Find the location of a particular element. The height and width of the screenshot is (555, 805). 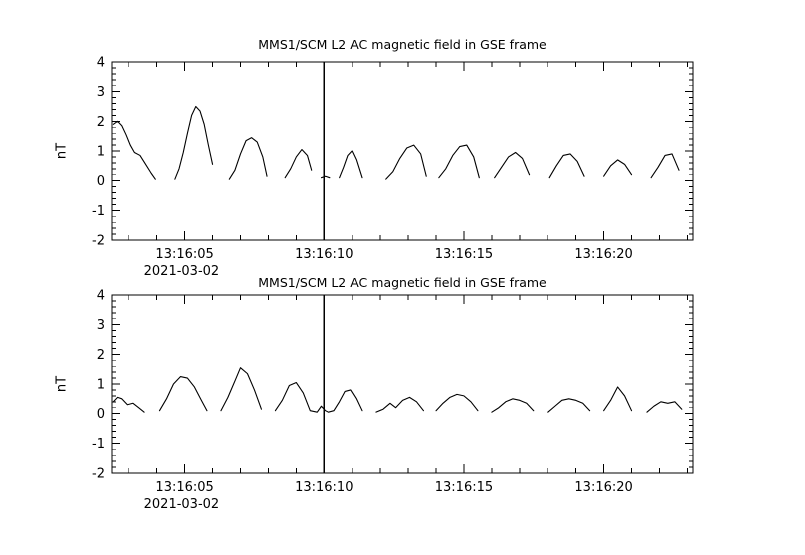

xtick-label-1-3: 13:16:20 is located at coordinates (603, 487).